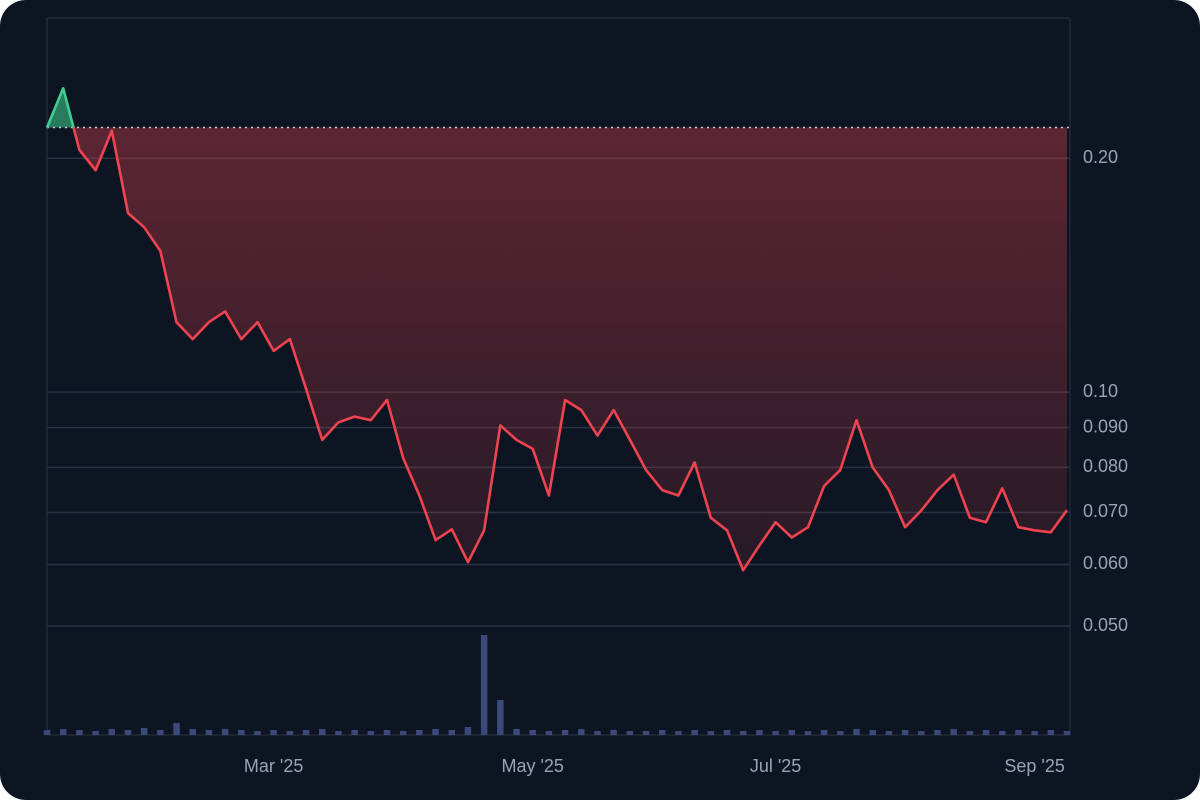 The height and width of the screenshot is (800, 1200). Describe the element at coordinates (1100, 391) in the screenshot. I see `y-tick-label: 0.10` at that location.